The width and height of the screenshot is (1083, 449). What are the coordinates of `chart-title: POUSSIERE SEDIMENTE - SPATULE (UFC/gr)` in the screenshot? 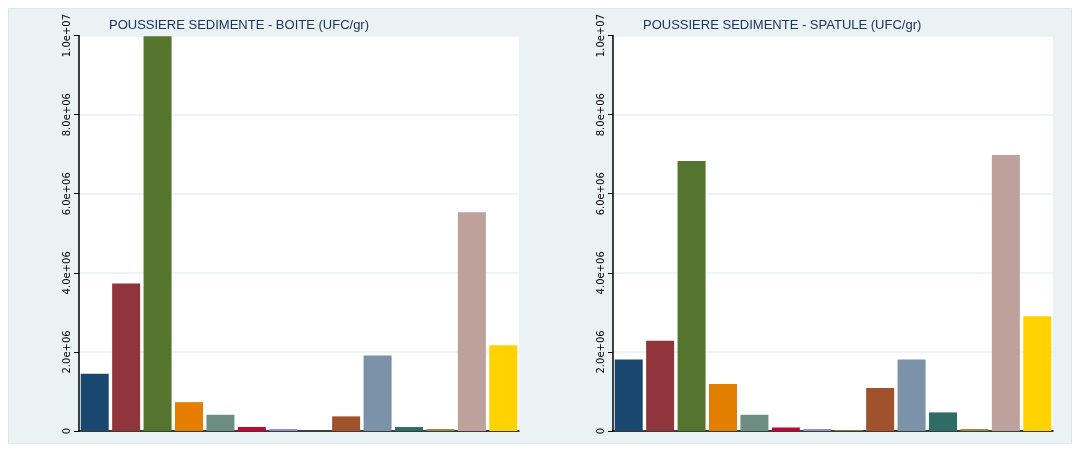 It's located at (782, 24).